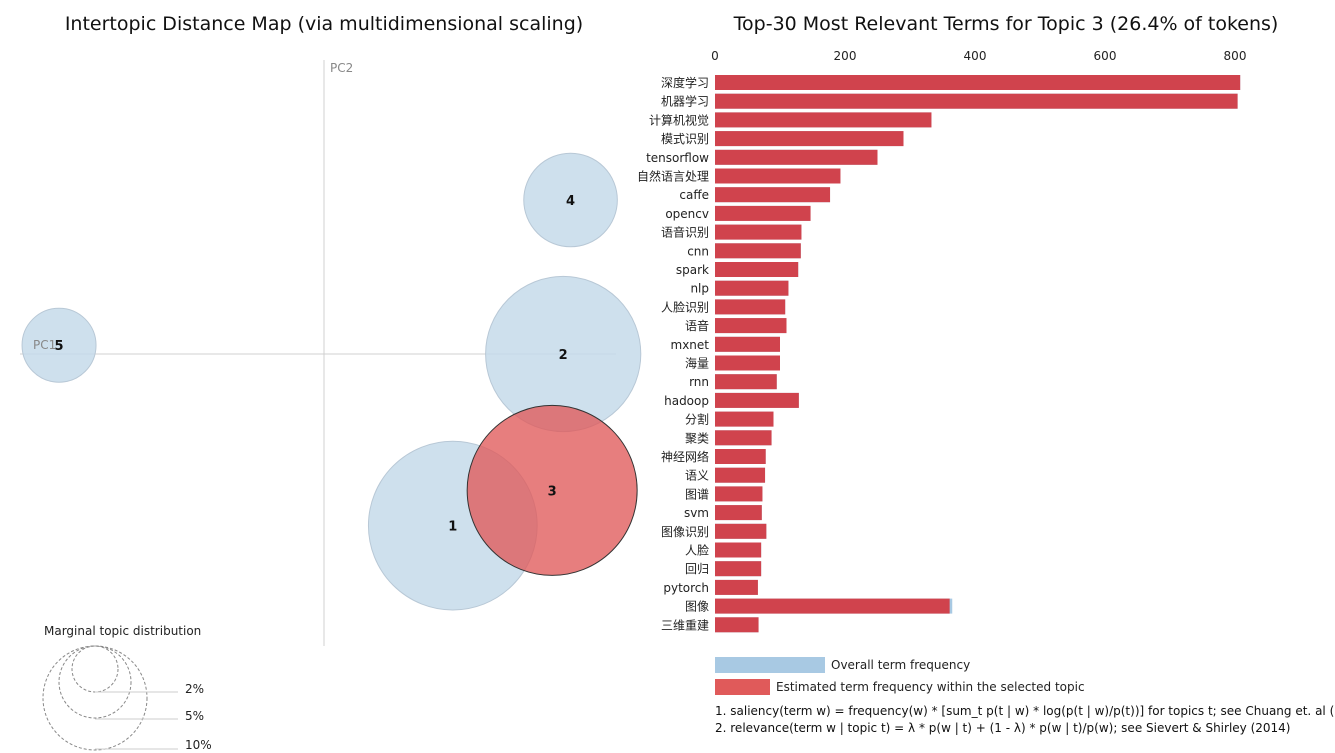 The image size is (1335, 753). What do you see at coordinates (690, 345) in the screenshot?
I see `term-label: mxnet` at bounding box center [690, 345].